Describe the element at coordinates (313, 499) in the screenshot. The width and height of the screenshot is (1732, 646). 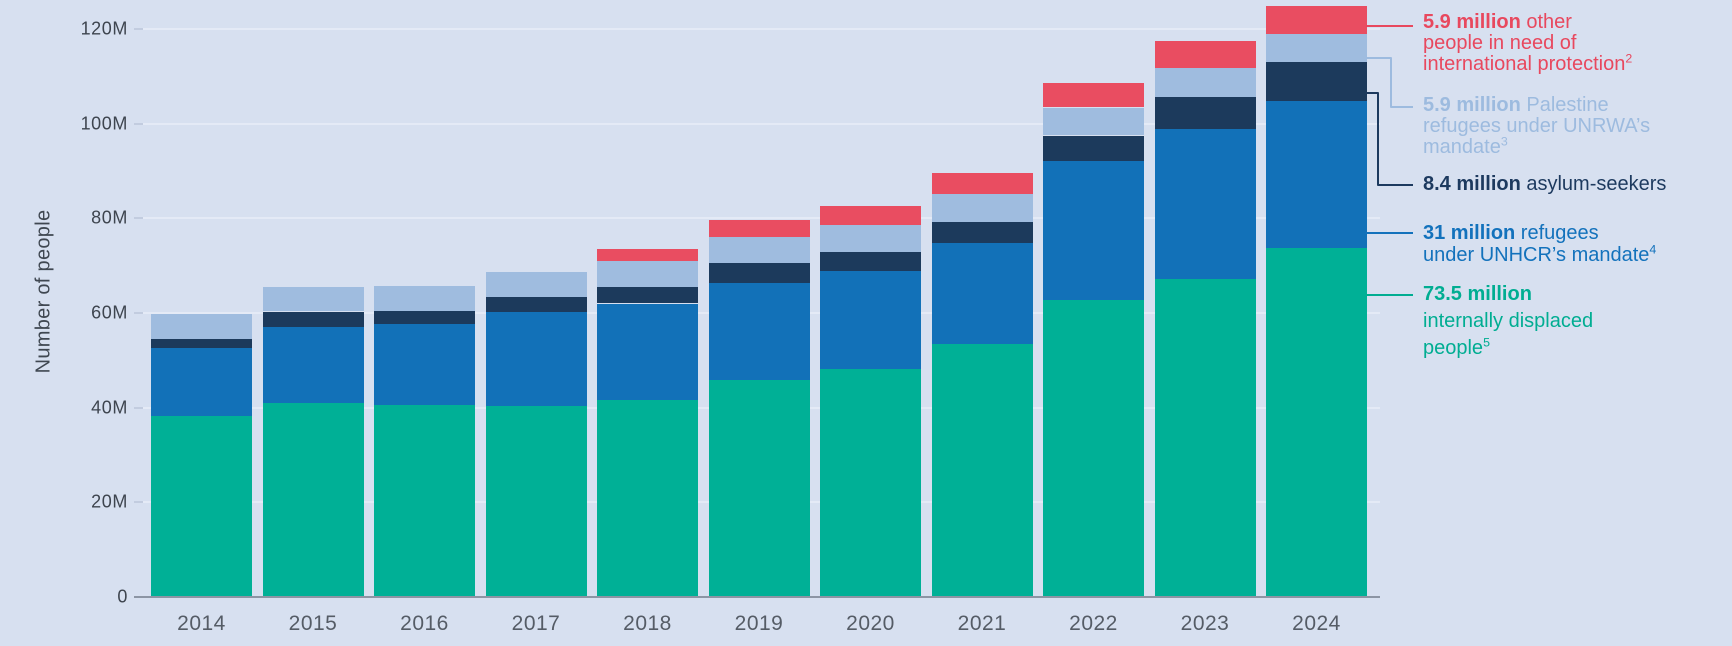
I see `bar-2015-idp` at that location.